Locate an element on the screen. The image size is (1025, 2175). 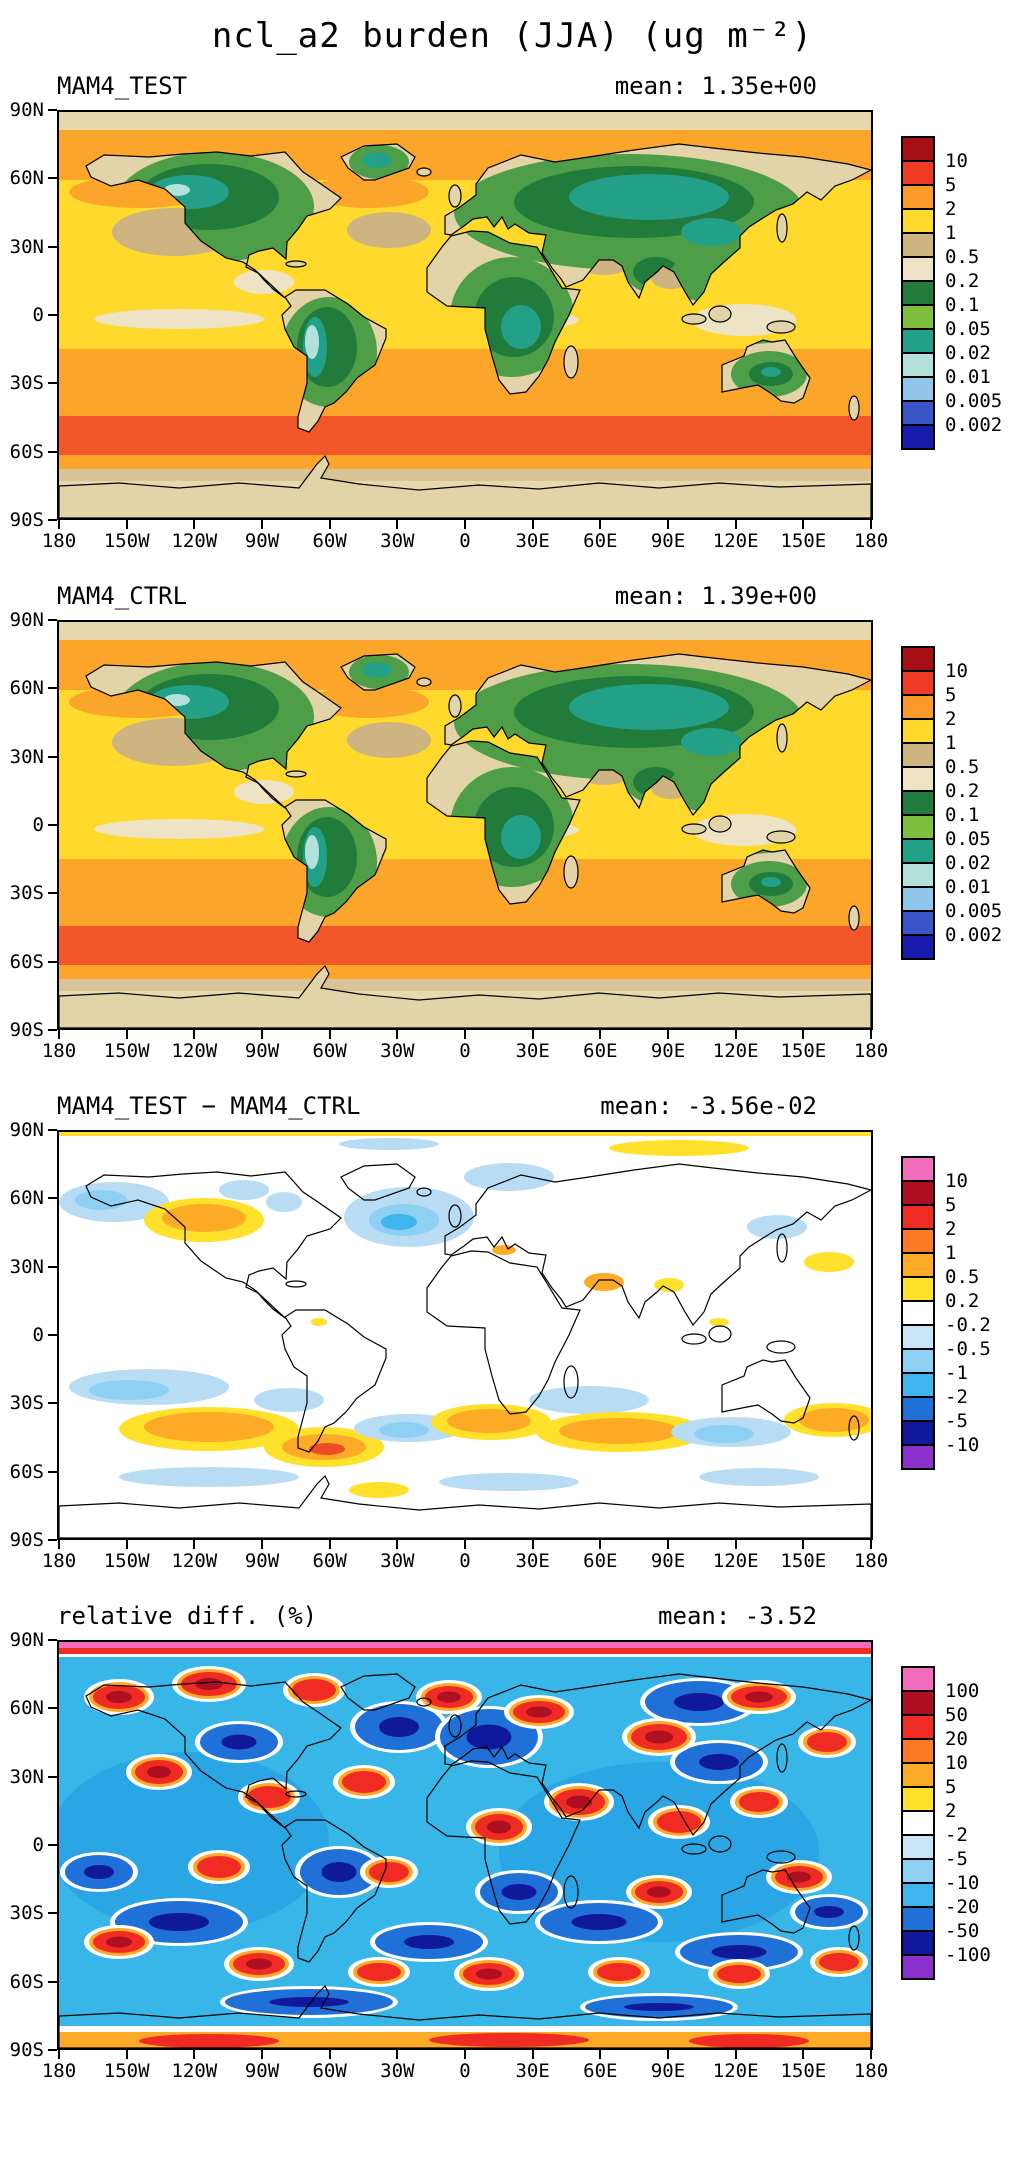
x-tick-label: 60W is located at coordinates (329, 541).